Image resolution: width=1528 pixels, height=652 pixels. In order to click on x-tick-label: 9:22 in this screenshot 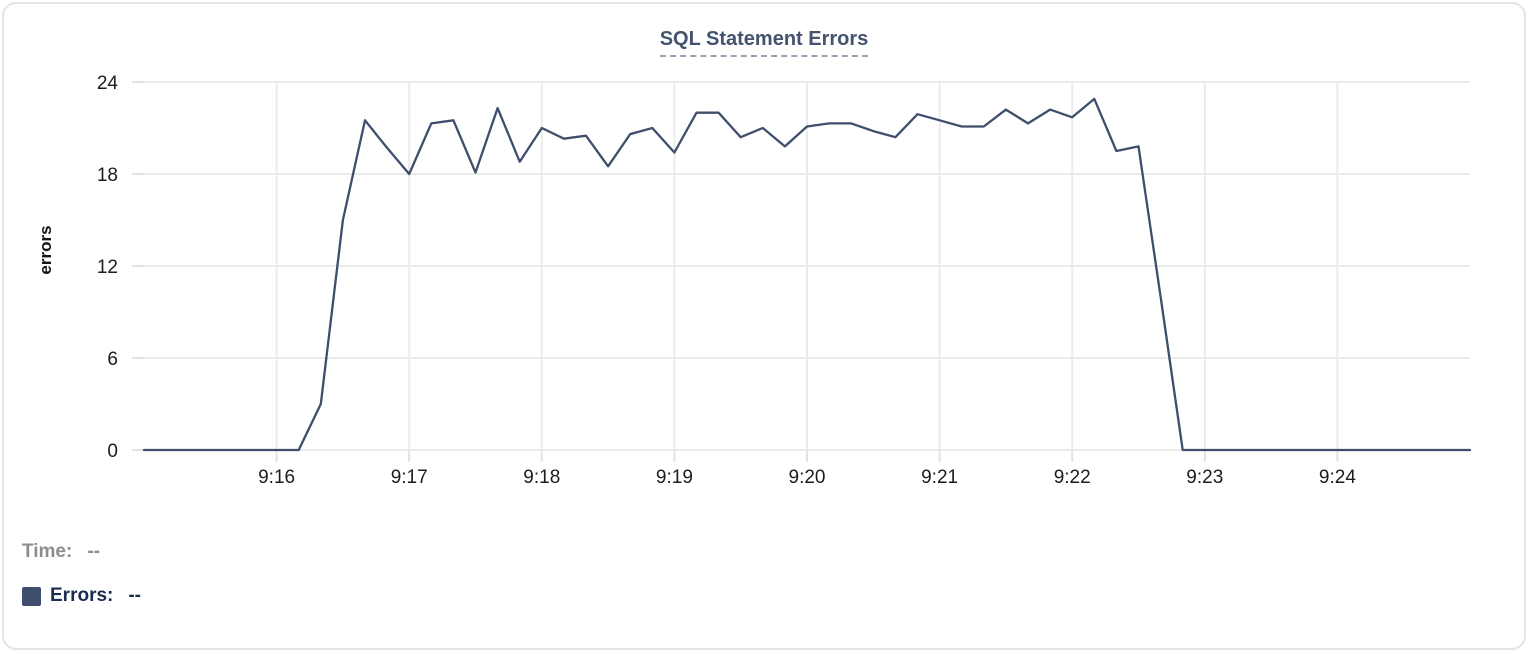, I will do `click(1072, 477)`.